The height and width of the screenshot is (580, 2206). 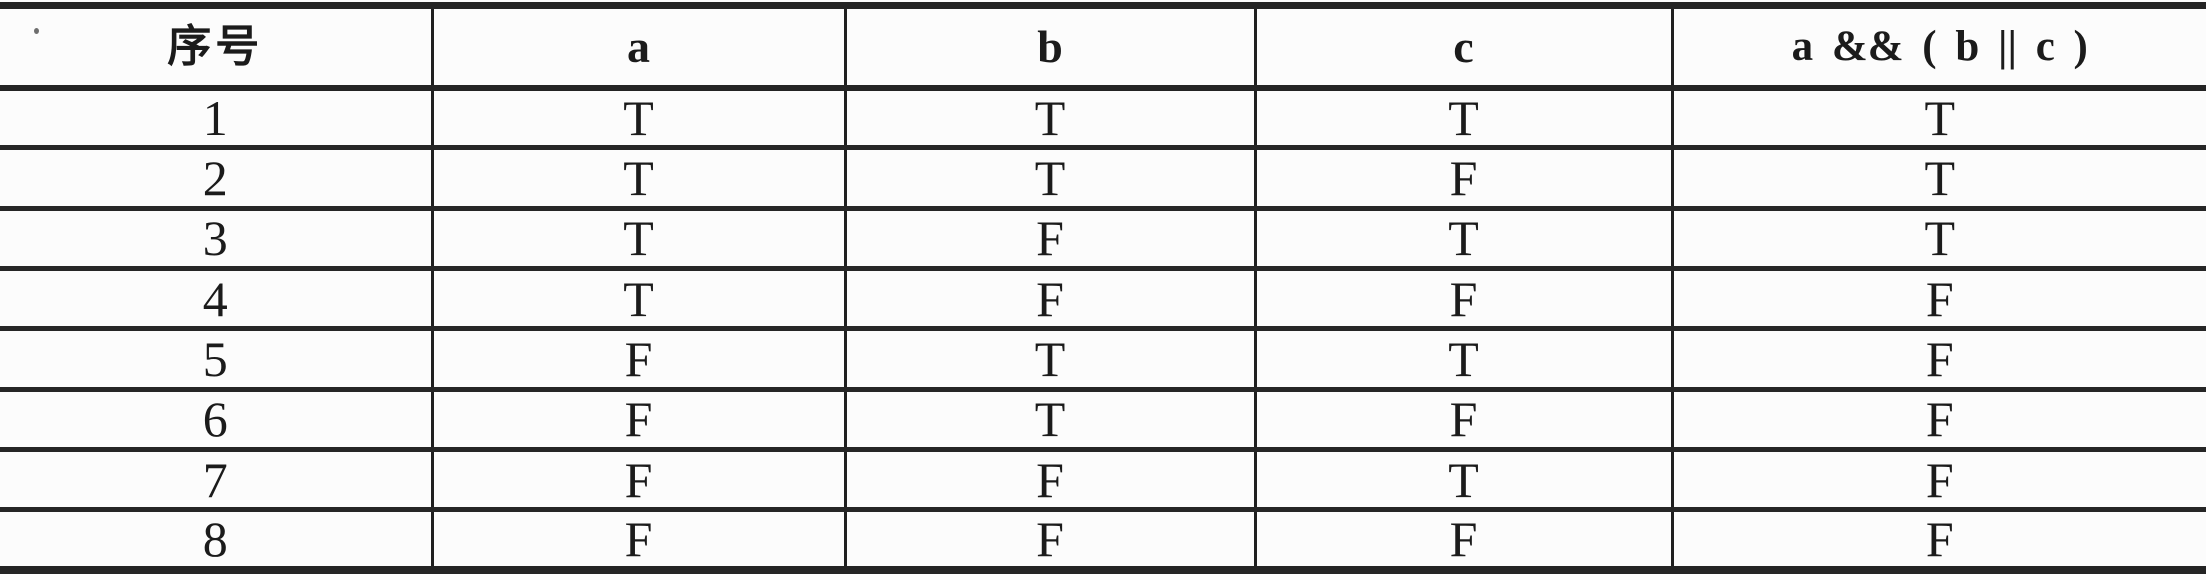 I want to click on cell-index: 3, so click(x=217, y=239).